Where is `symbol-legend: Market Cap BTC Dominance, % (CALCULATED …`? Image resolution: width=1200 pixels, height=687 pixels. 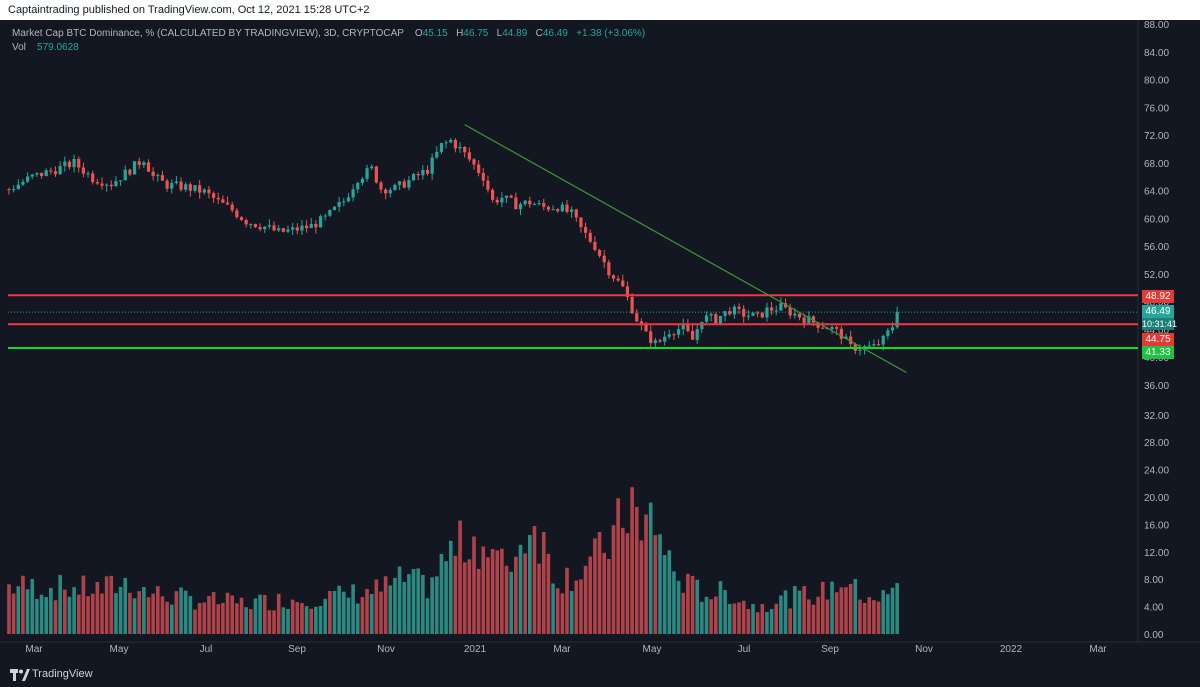 symbol-legend: Market Cap BTC Dominance, % (CALCULATED … is located at coordinates (328, 33).